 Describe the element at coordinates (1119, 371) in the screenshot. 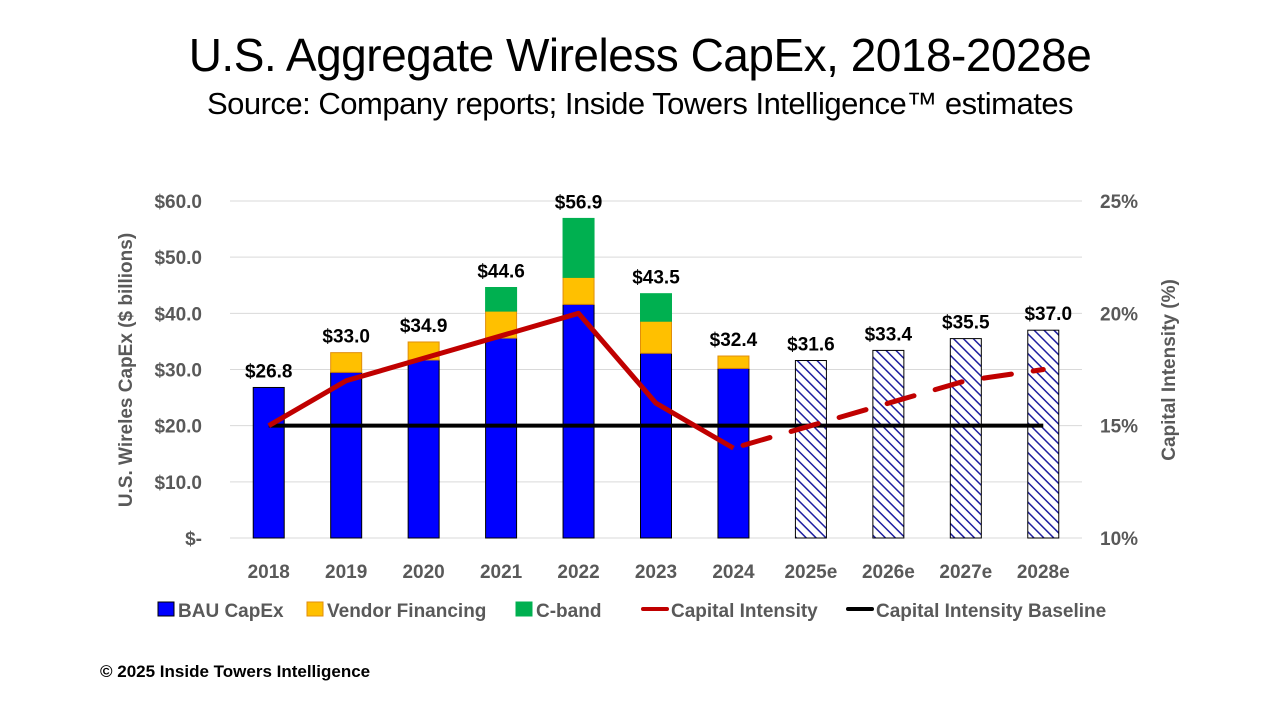

I see `right-axis-ticks: 10% 15% 20% 25%` at that location.